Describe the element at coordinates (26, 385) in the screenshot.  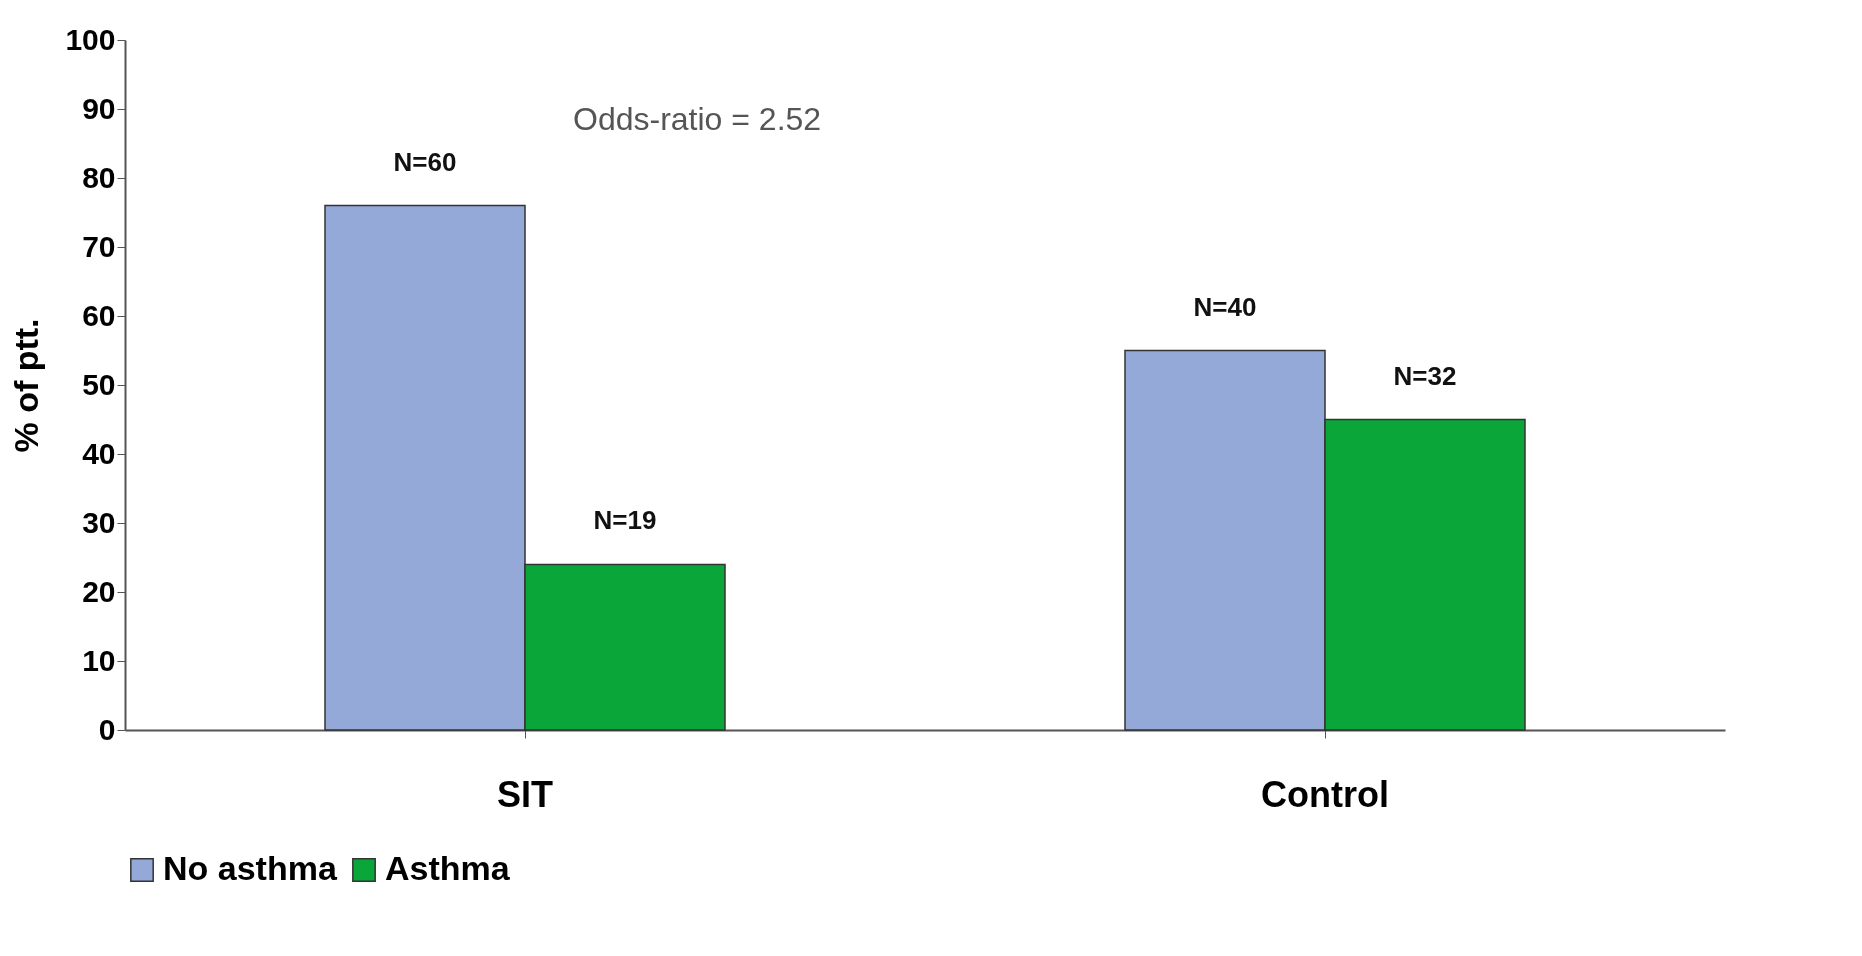
I see `y-axis-title: % of ptt.` at that location.